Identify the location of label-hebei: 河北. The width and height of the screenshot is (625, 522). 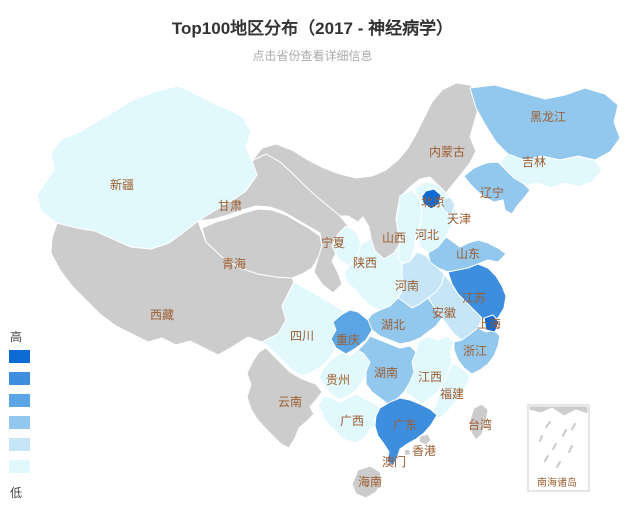
(427, 235).